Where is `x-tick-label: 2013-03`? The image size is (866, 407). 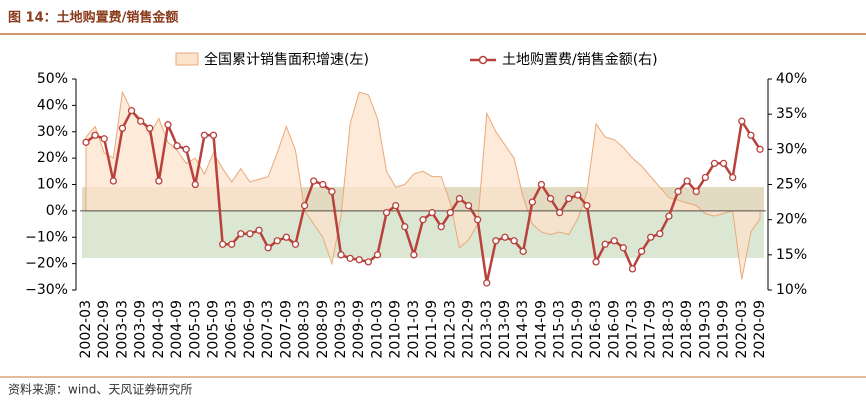
x-tick-label: 2013-03 is located at coordinates (487, 329).